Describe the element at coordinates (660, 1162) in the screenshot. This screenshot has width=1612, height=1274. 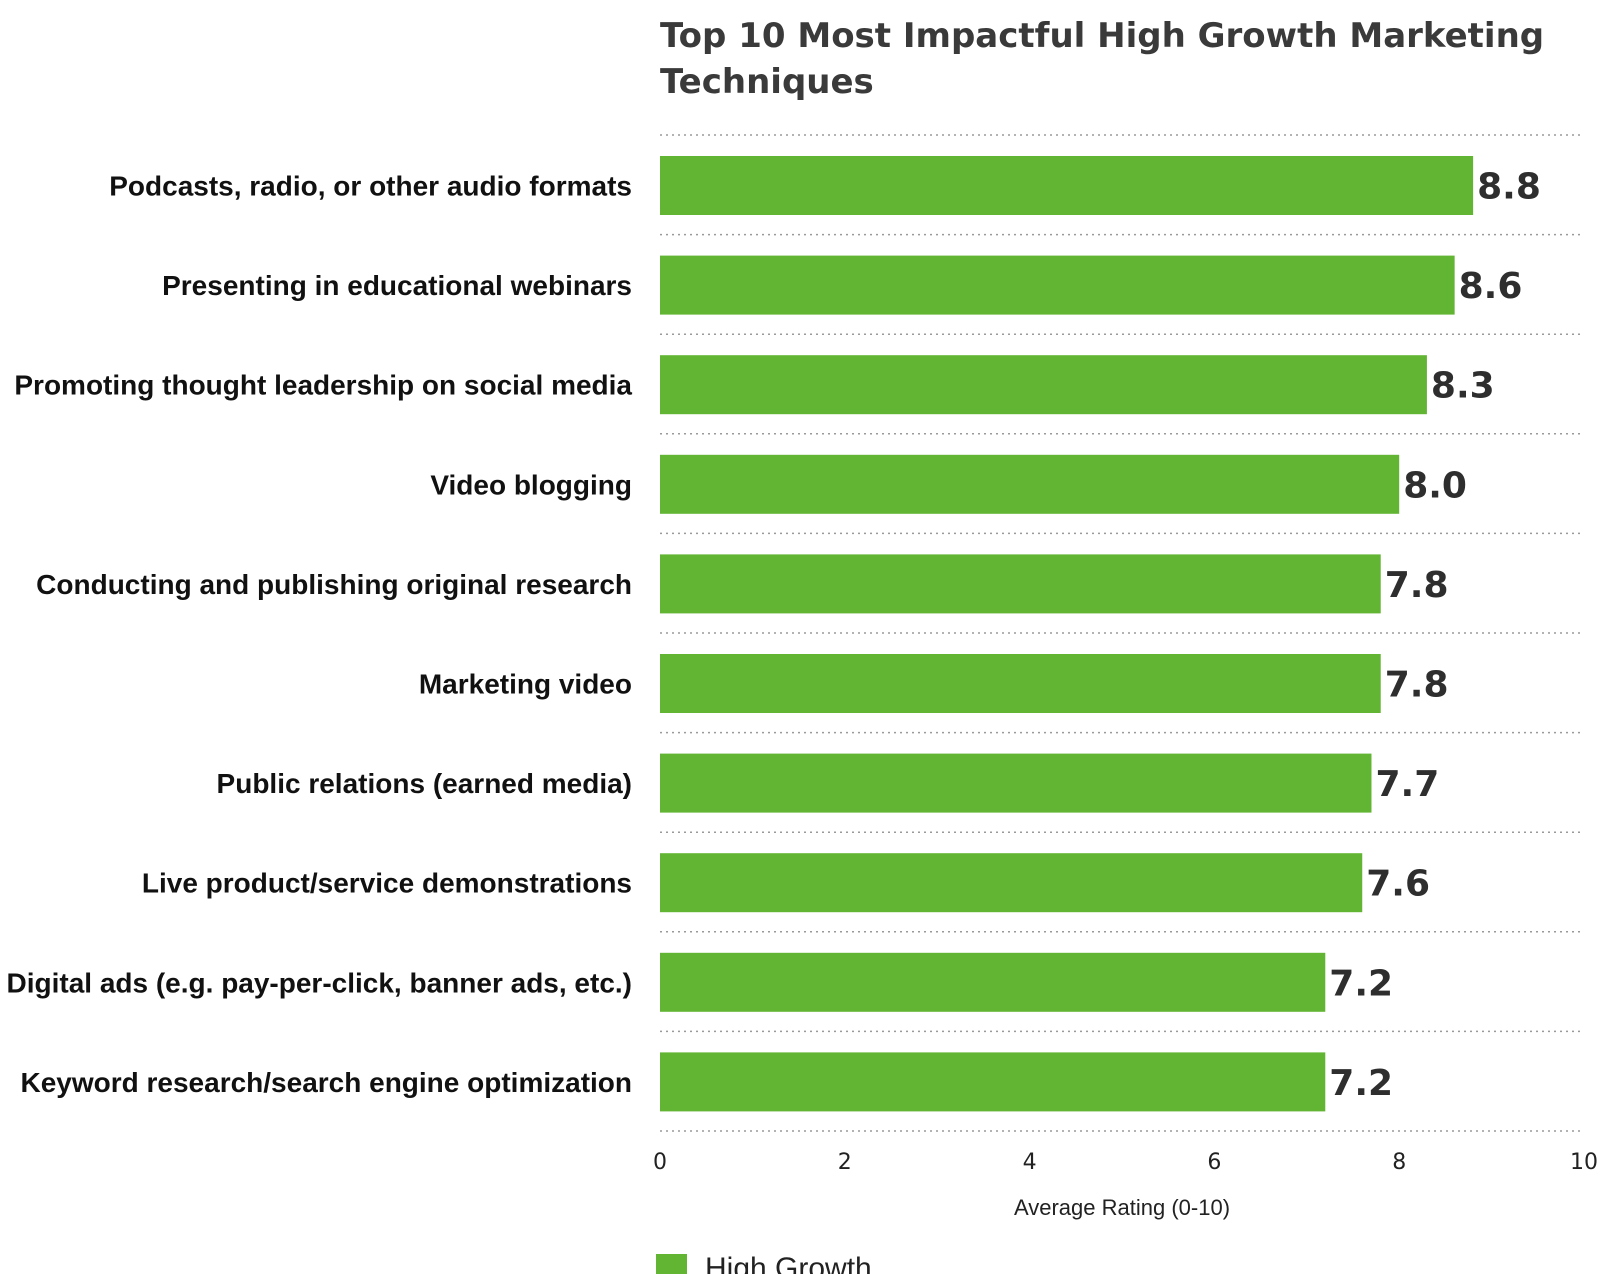
I see `x-tick-label: 0` at that location.